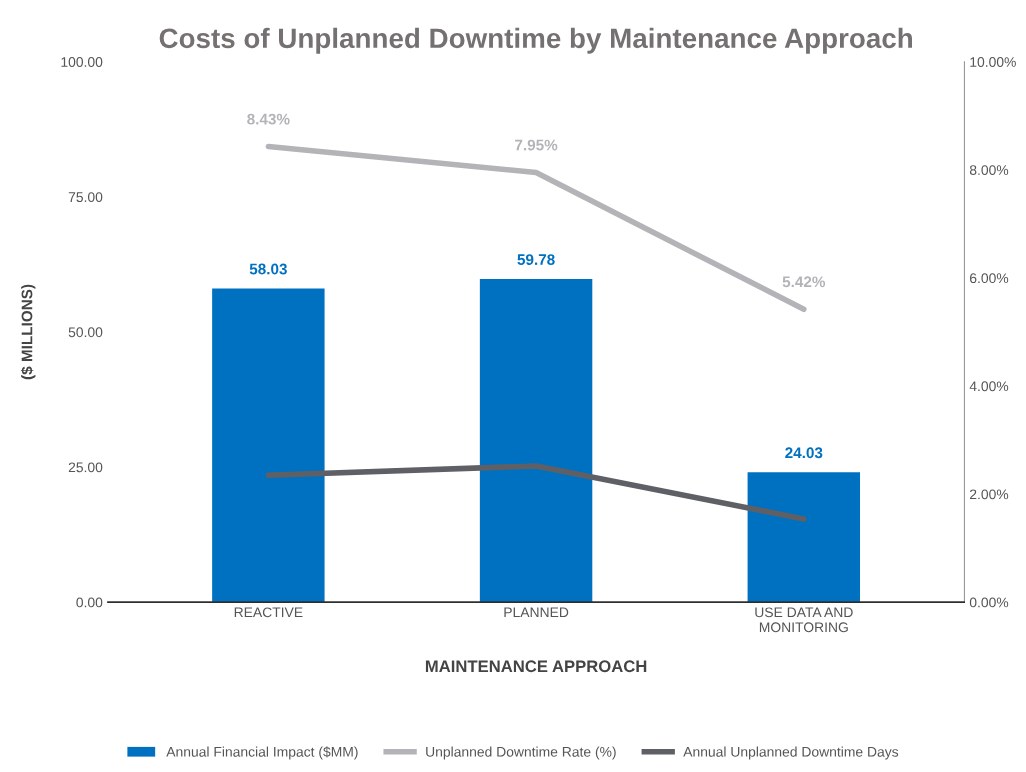 Image resolution: width=1026 pixels, height=772 pixels. I want to click on y2-tick-label: 6.00%, so click(989, 278).